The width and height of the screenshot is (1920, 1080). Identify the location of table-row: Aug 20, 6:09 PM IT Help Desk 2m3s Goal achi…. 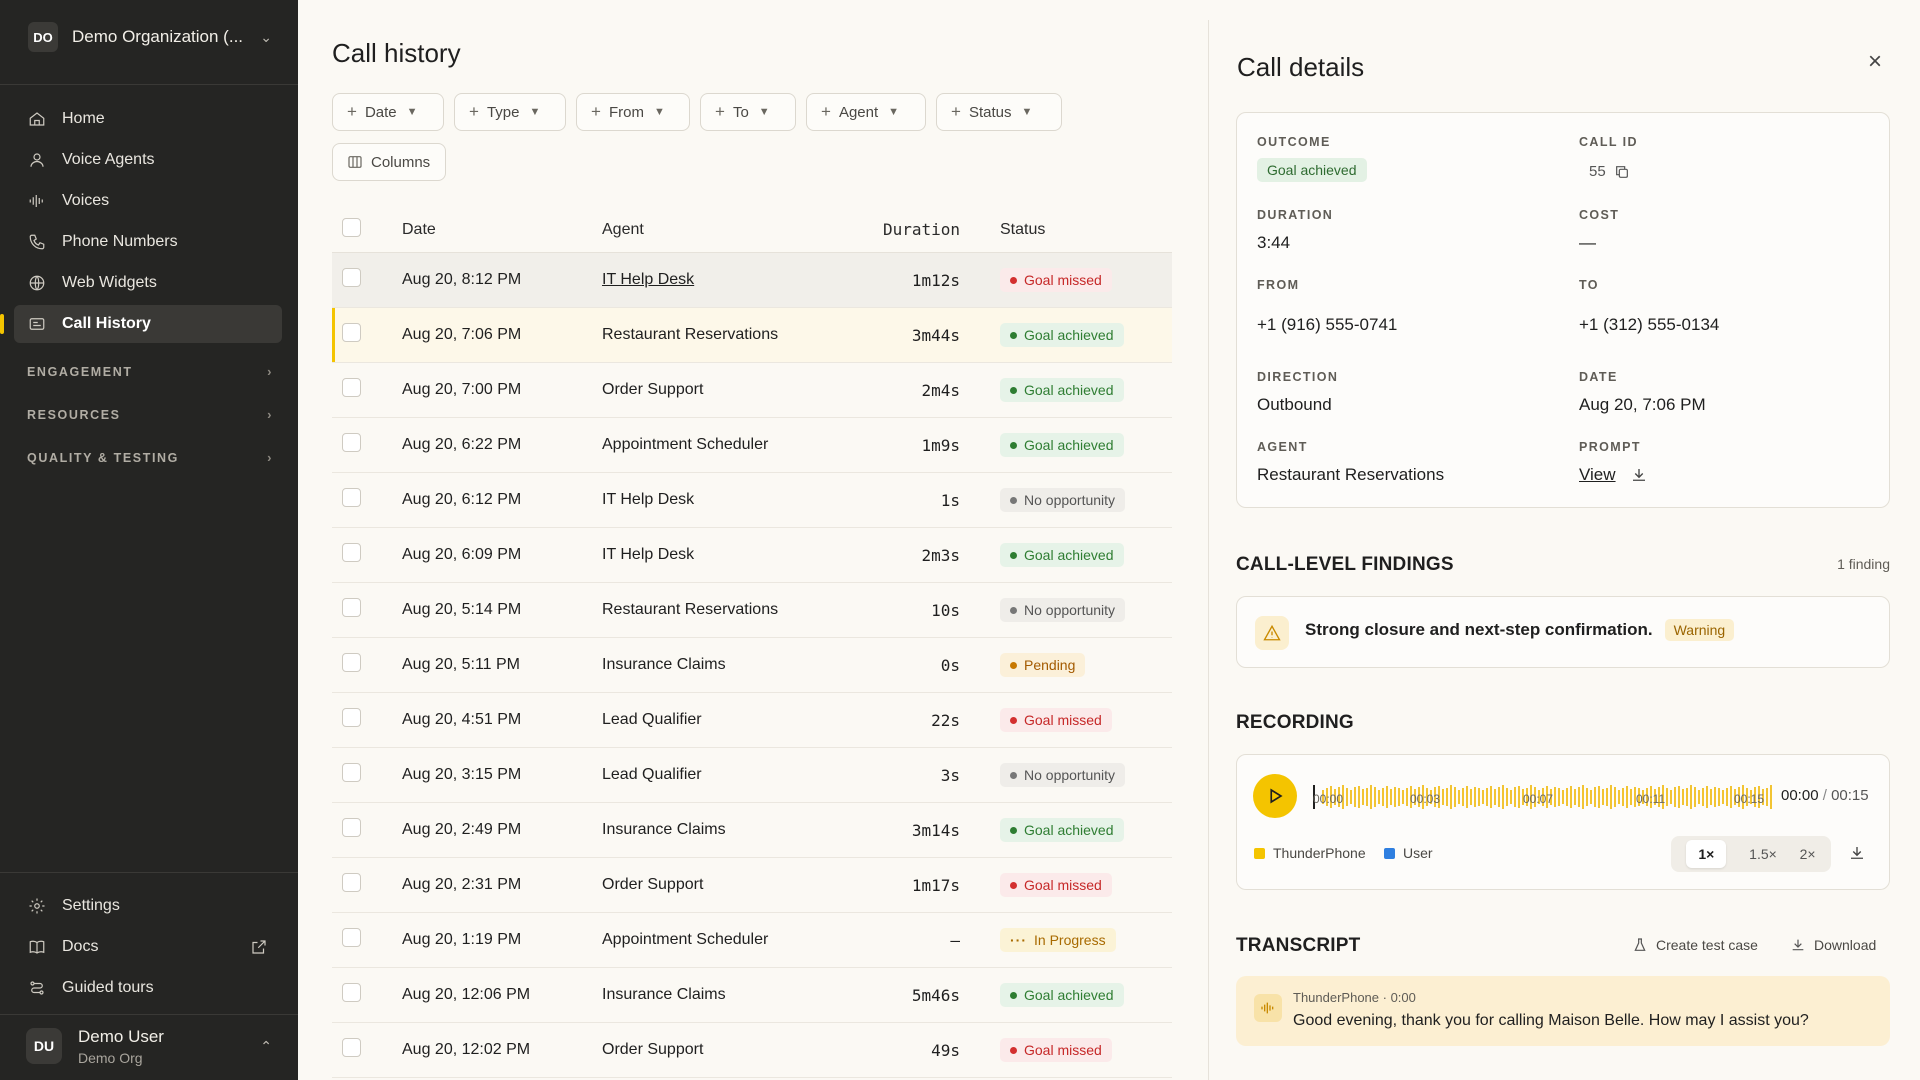
(752, 555).